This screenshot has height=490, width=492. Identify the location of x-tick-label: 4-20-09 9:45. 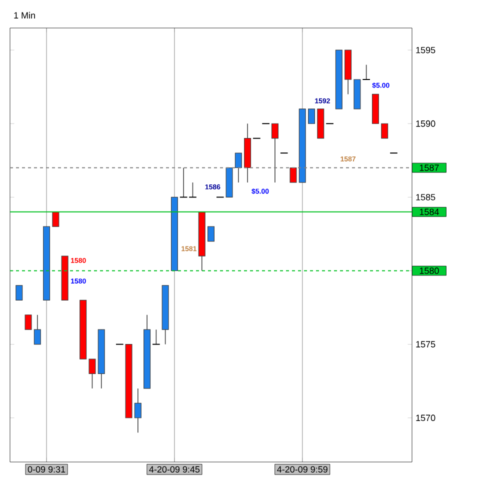
(174, 469).